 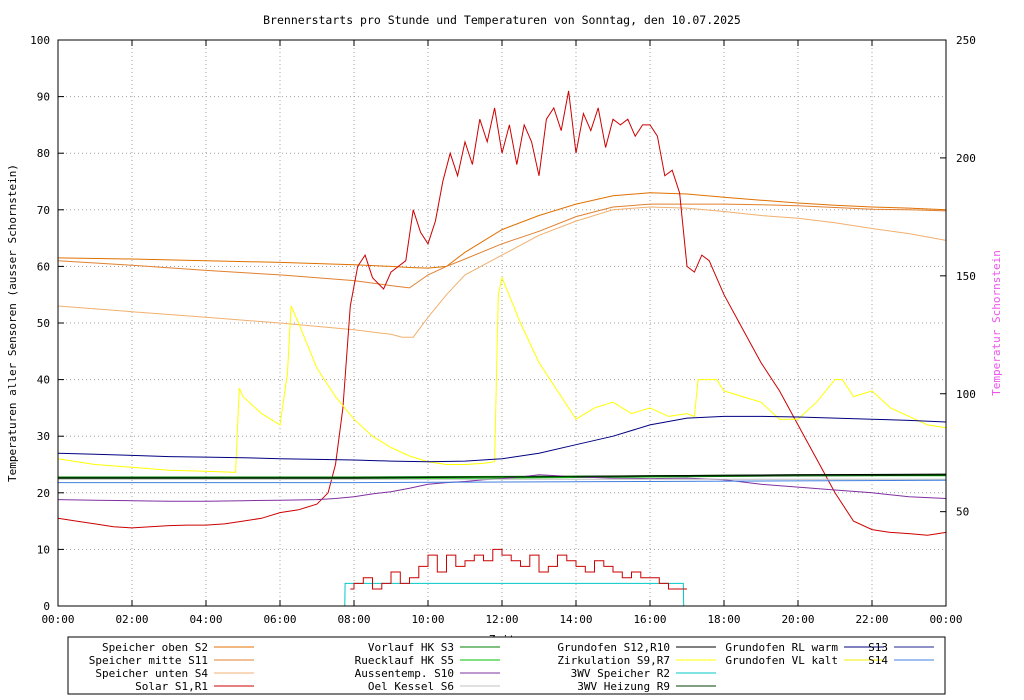 What do you see at coordinates (43, 380) in the screenshot?
I see `y-tick-label: 40` at bounding box center [43, 380].